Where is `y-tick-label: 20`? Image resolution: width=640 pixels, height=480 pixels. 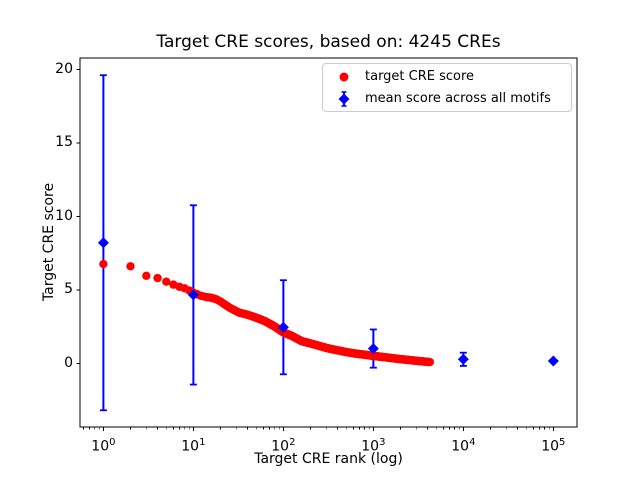
y-tick-label: 20 is located at coordinates (64, 68).